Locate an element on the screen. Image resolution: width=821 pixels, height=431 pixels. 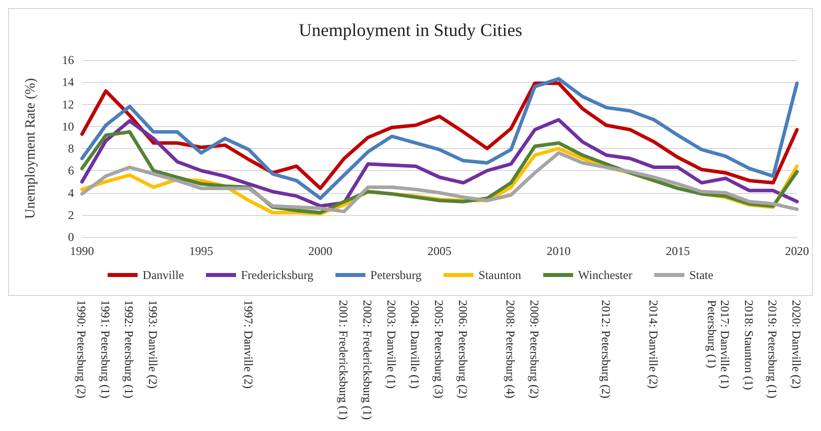
x-tick-label: 2000 is located at coordinates (320, 251).